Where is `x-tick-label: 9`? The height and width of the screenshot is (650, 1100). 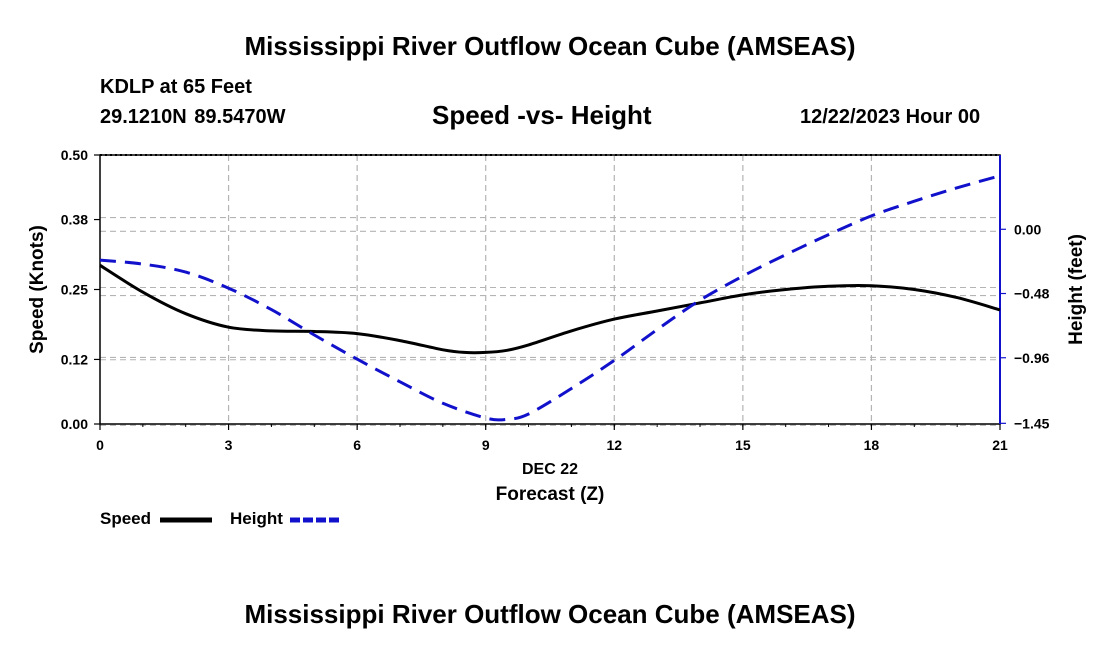 x-tick-label: 9 is located at coordinates (486, 445).